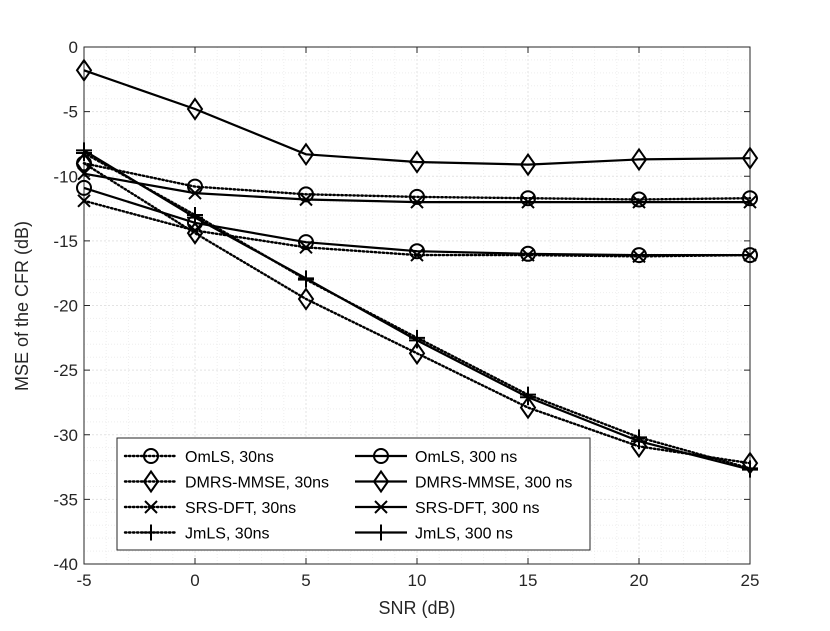 Image resolution: width=830 pixels, height=631 pixels. What do you see at coordinates (257, 483) in the screenshot?
I see `legend-label: DMRS-MMSE, 30ns` at bounding box center [257, 483].